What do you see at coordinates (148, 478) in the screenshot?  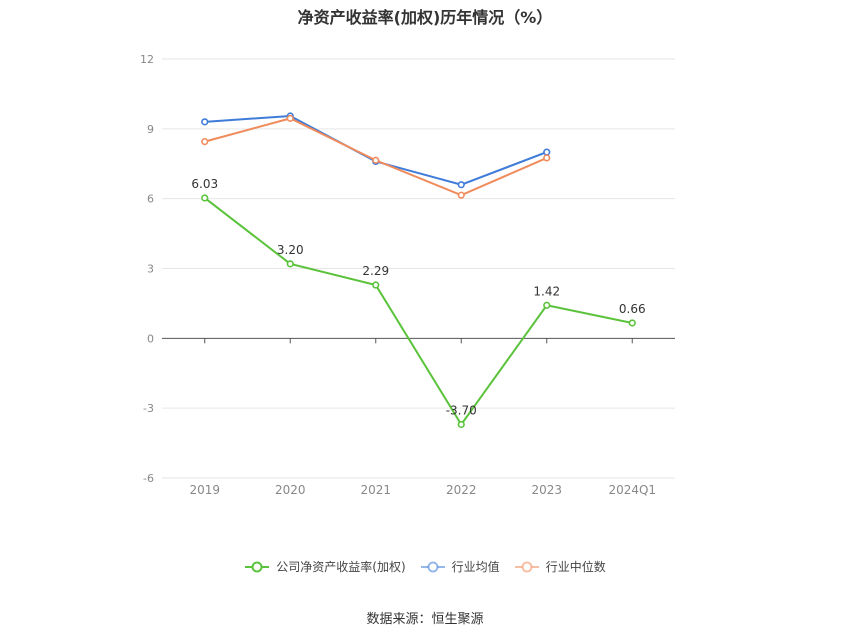 I see `y-tick-label: -6` at bounding box center [148, 478].